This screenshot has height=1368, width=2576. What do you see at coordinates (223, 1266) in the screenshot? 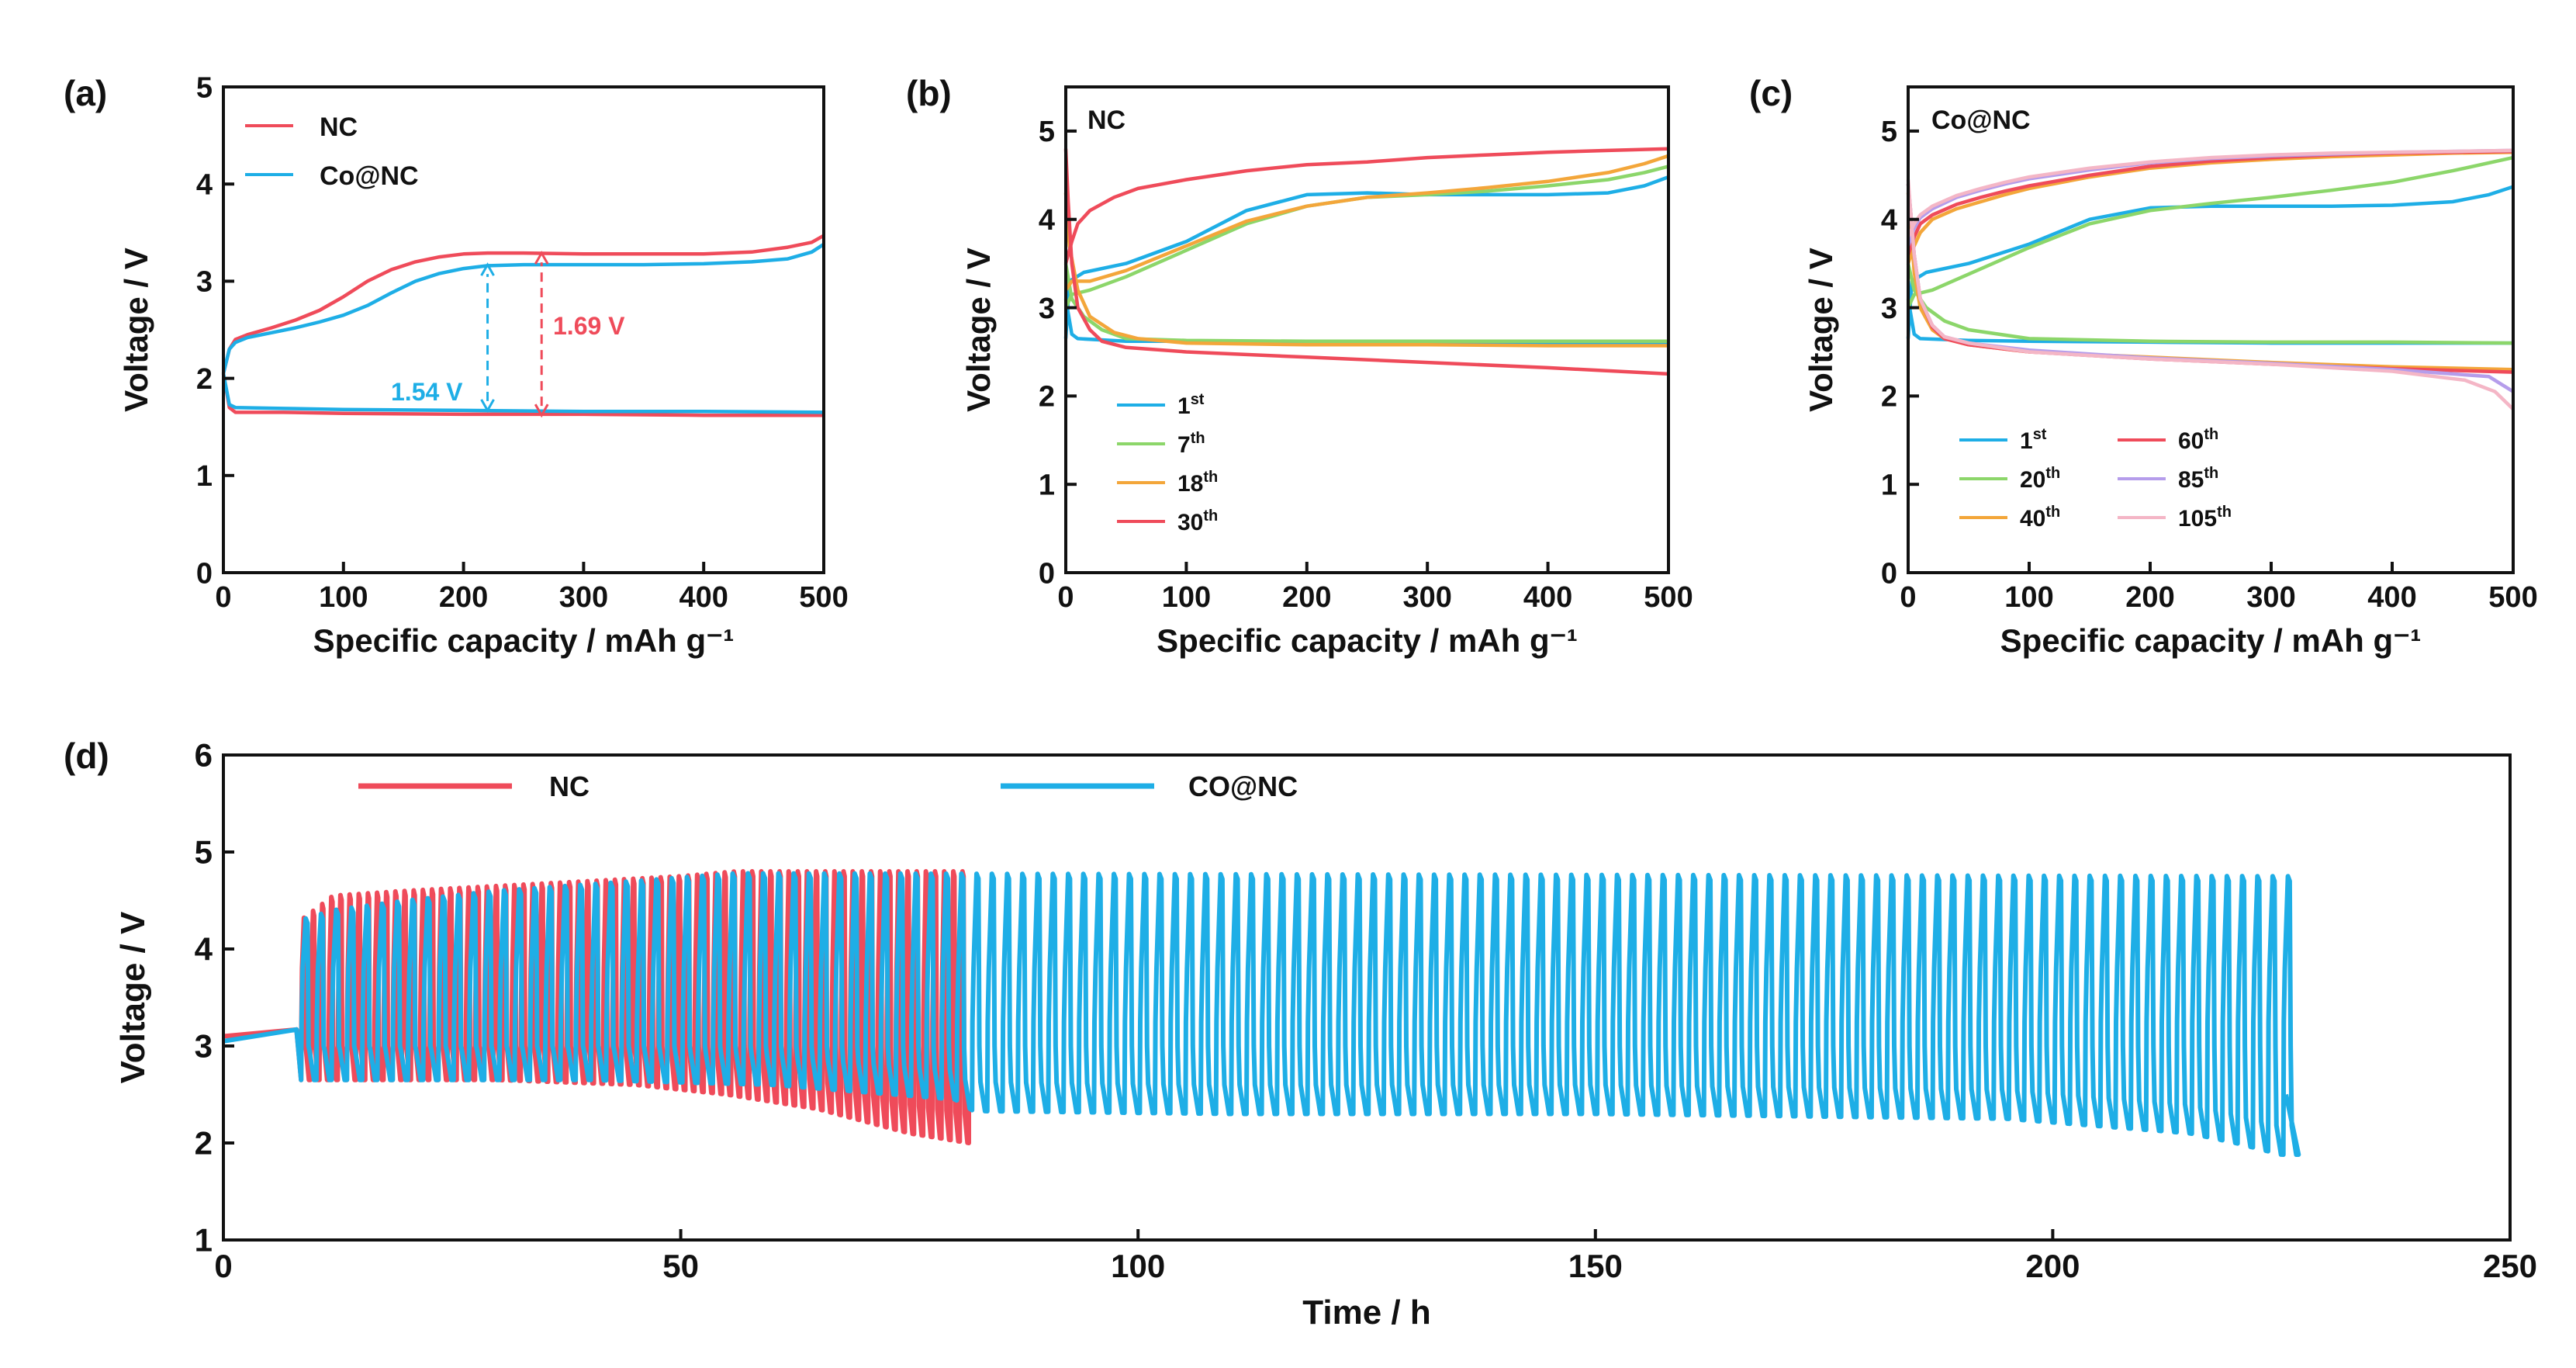
I see `x-tick-label-d-0: 0` at bounding box center [223, 1266].